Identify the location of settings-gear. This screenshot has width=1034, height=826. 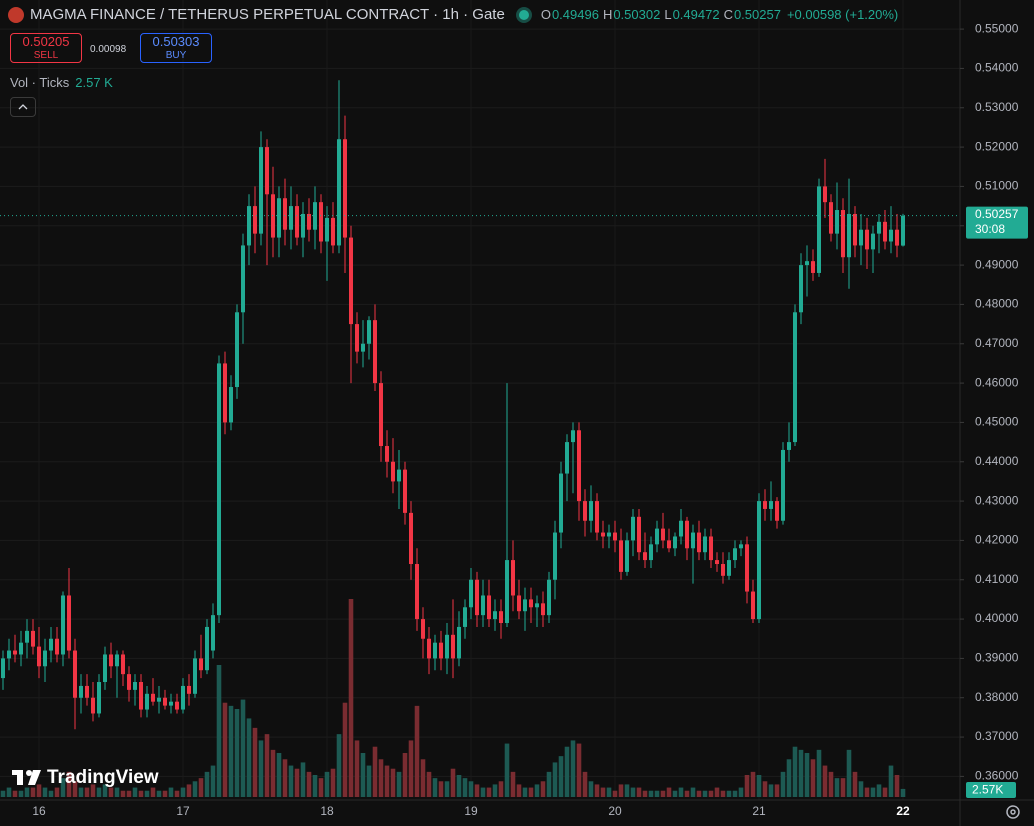
(1013, 812).